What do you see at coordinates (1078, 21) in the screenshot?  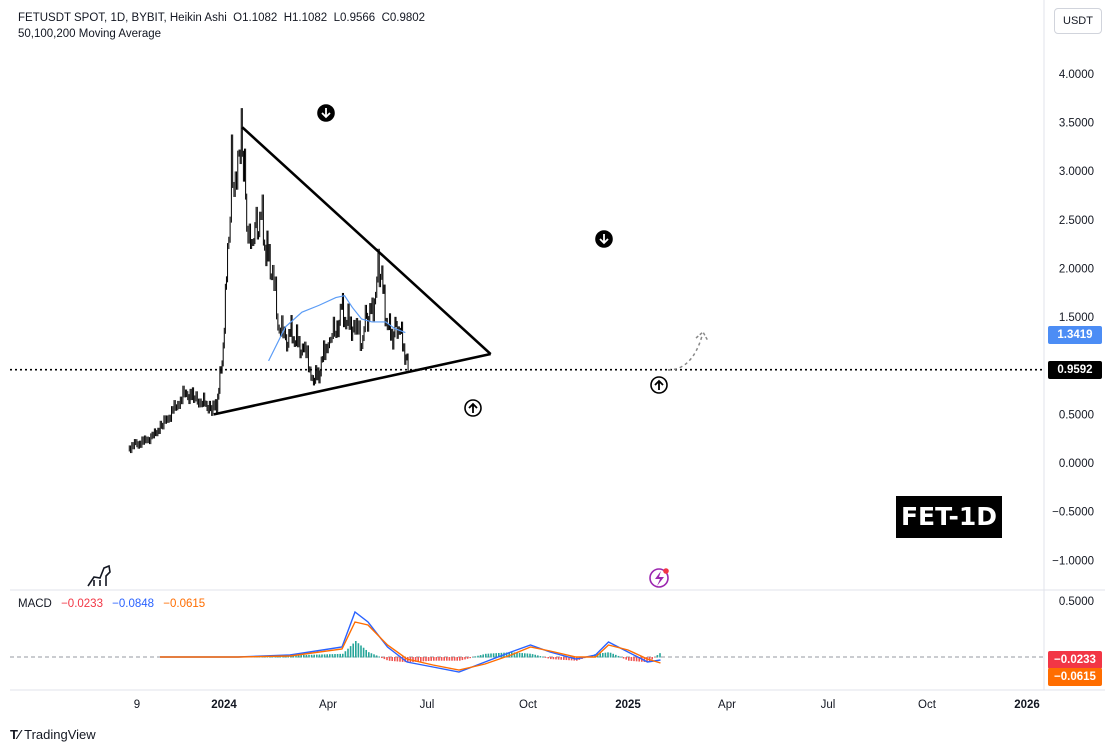 I see `currency-button: USDT` at bounding box center [1078, 21].